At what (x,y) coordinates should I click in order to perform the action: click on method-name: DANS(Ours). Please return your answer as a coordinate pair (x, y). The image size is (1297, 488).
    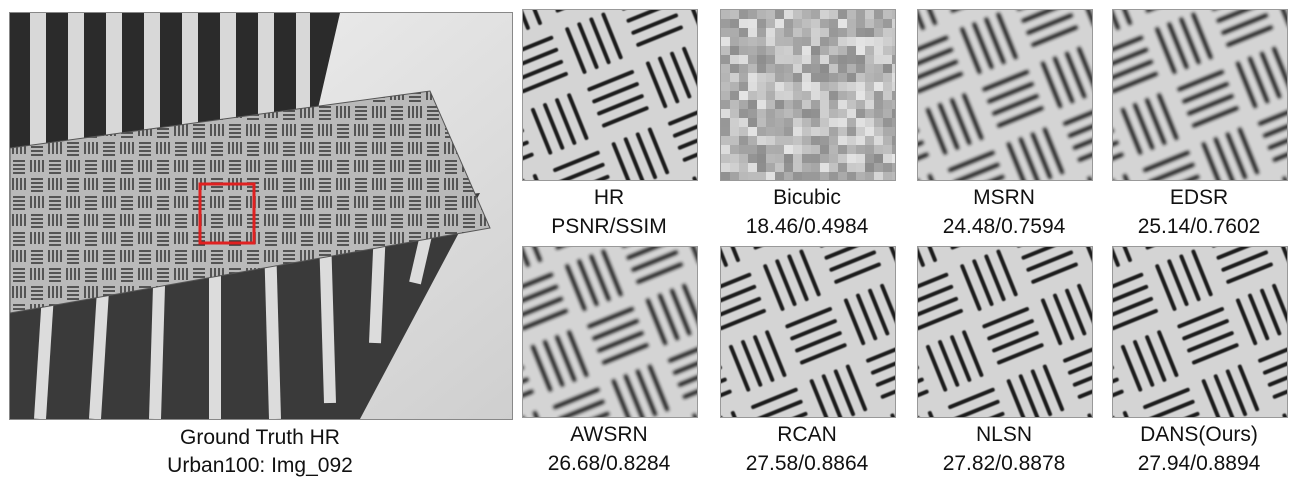
    Looking at the image, I should click on (1199, 434).